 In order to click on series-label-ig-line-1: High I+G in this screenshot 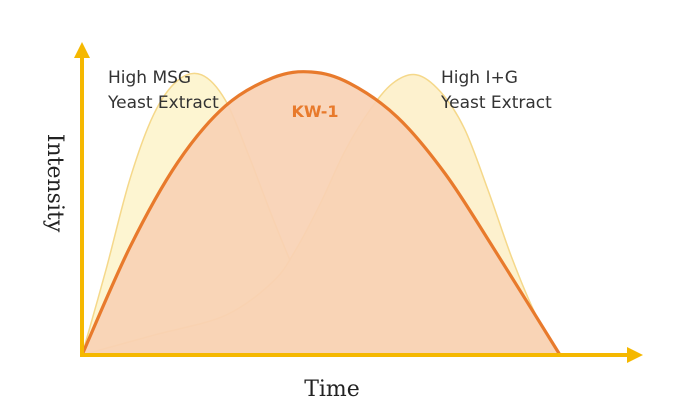, I will do `click(479, 78)`.